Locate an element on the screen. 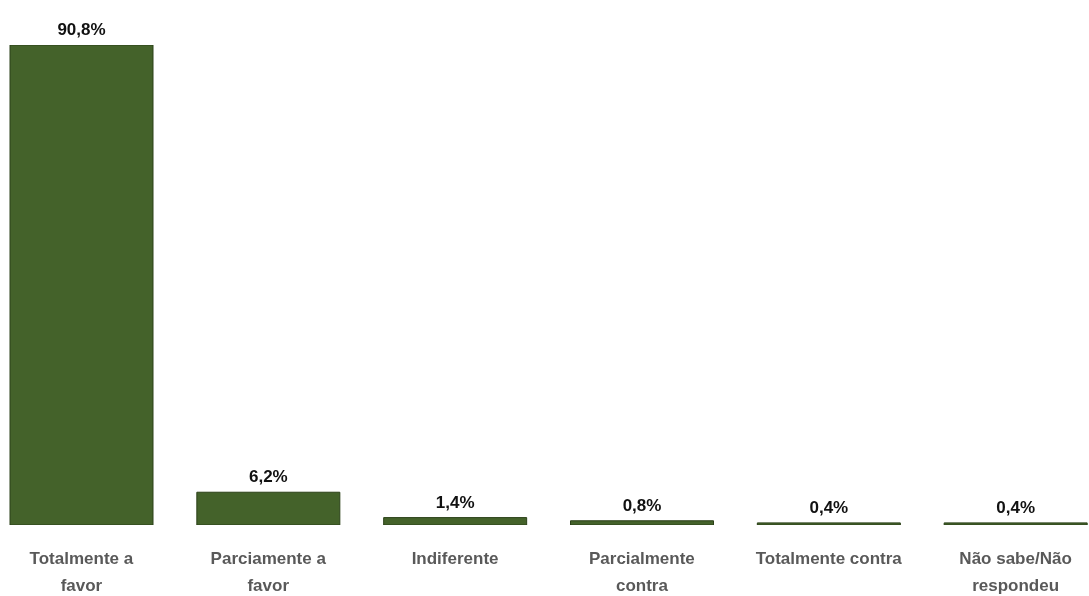 The image size is (1089, 596). data-label: 90,8% is located at coordinates (81, 29).